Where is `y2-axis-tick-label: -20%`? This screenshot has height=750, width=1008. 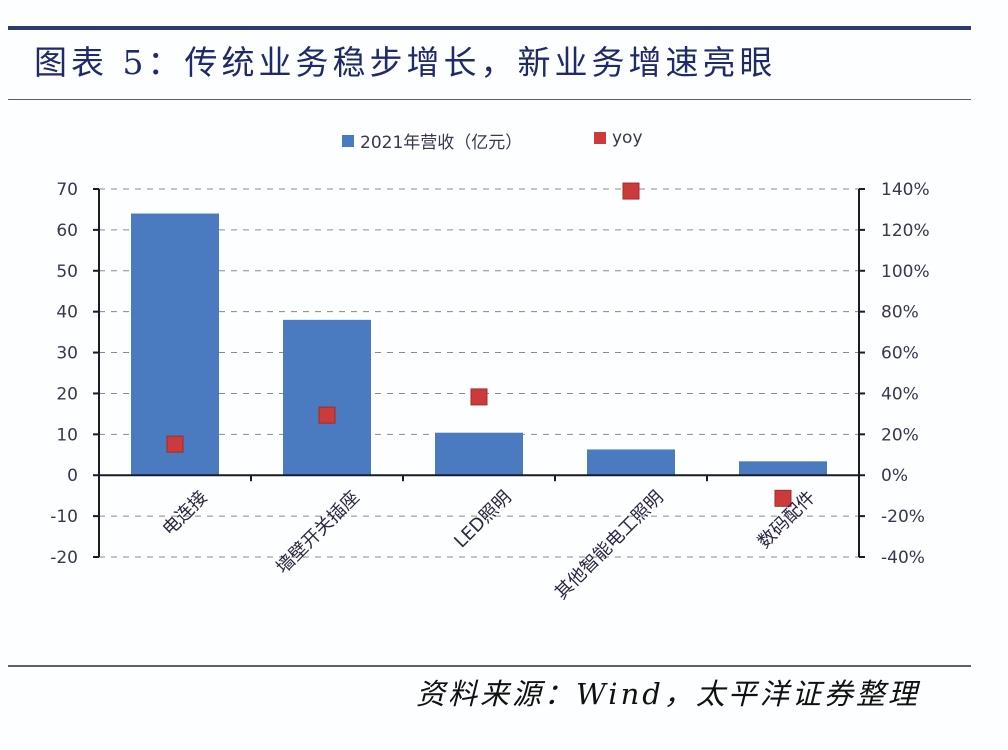 y2-axis-tick-label: -20% is located at coordinates (903, 517).